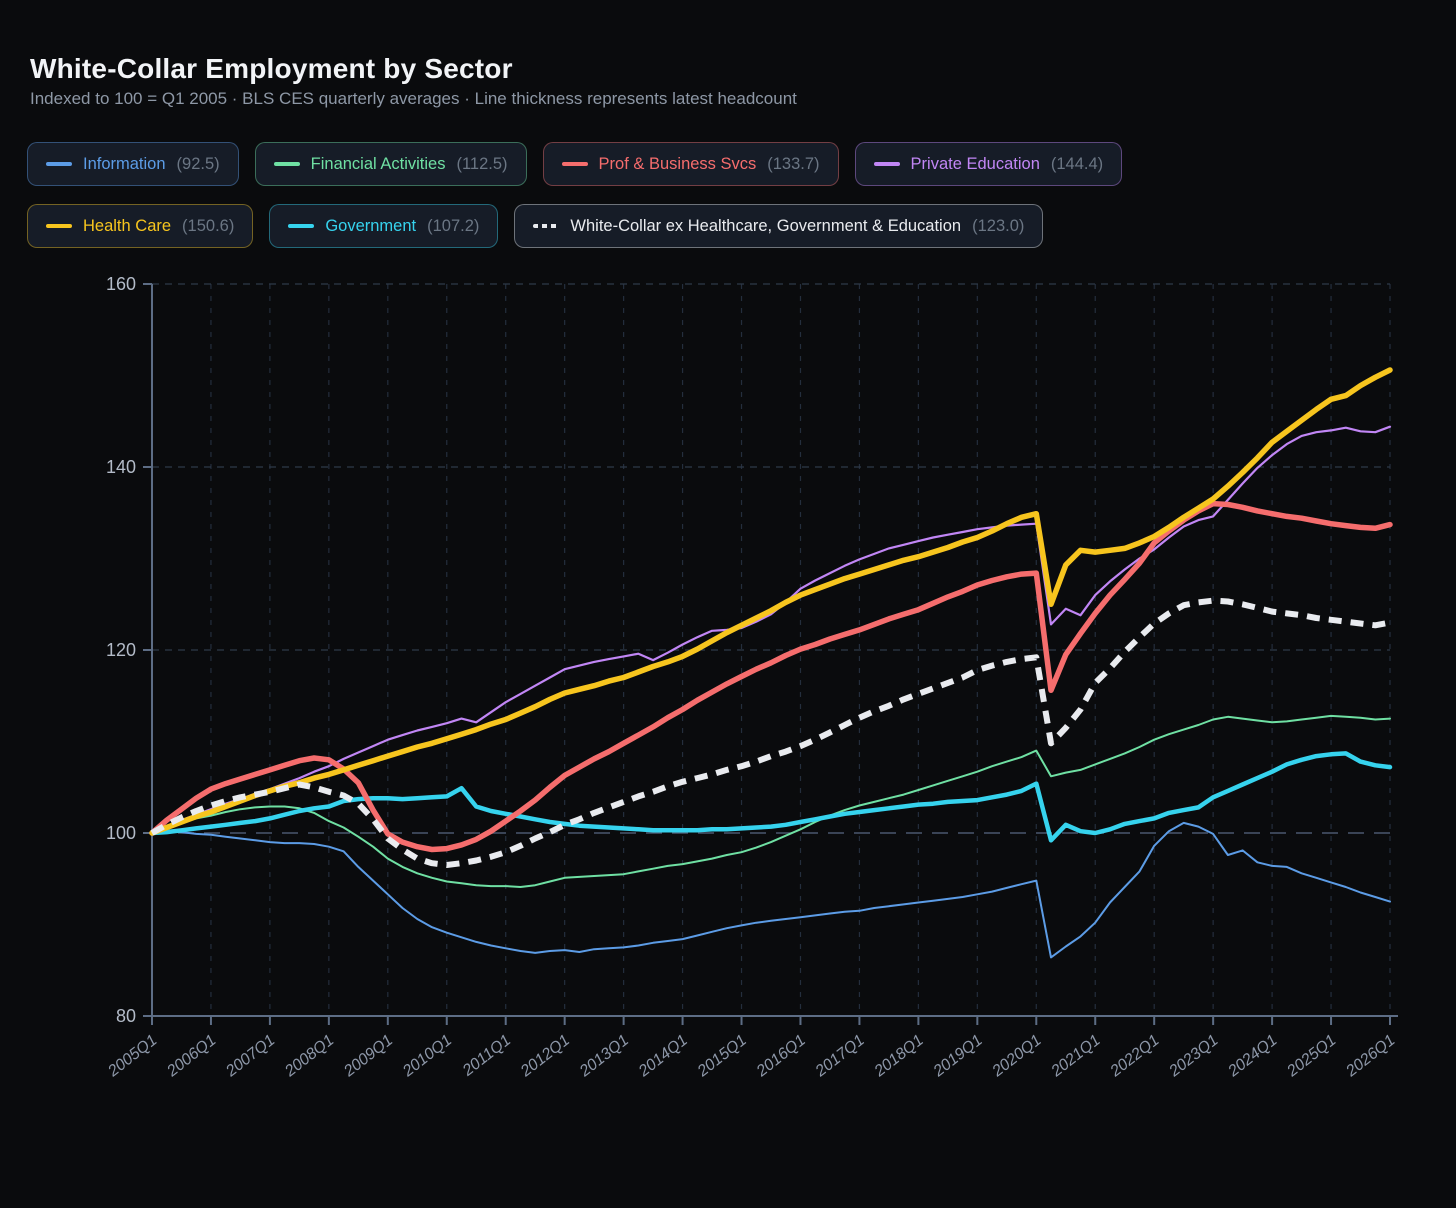 The width and height of the screenshot is (1456, 1208). What do you see at coordinates (453, 225) in the screenshot?
I see `legend-value: (107.2)` at bounding box center [453, 225].